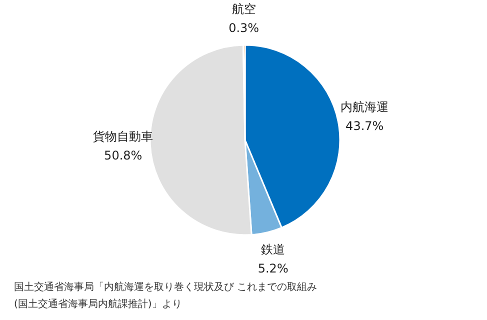 The width and height of the screenshot is (487, 320). I want to click on data-label: 5.2%, so click(273, 269).